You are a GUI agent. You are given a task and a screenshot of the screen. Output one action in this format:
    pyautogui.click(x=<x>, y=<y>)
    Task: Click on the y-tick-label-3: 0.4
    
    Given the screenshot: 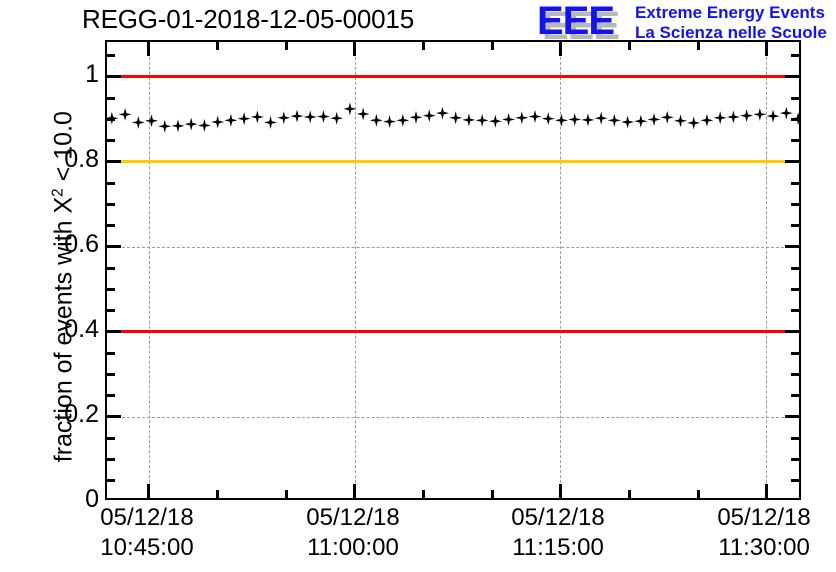 What is the action you would take?
    pyautogui.click(x=81, y=328)
    